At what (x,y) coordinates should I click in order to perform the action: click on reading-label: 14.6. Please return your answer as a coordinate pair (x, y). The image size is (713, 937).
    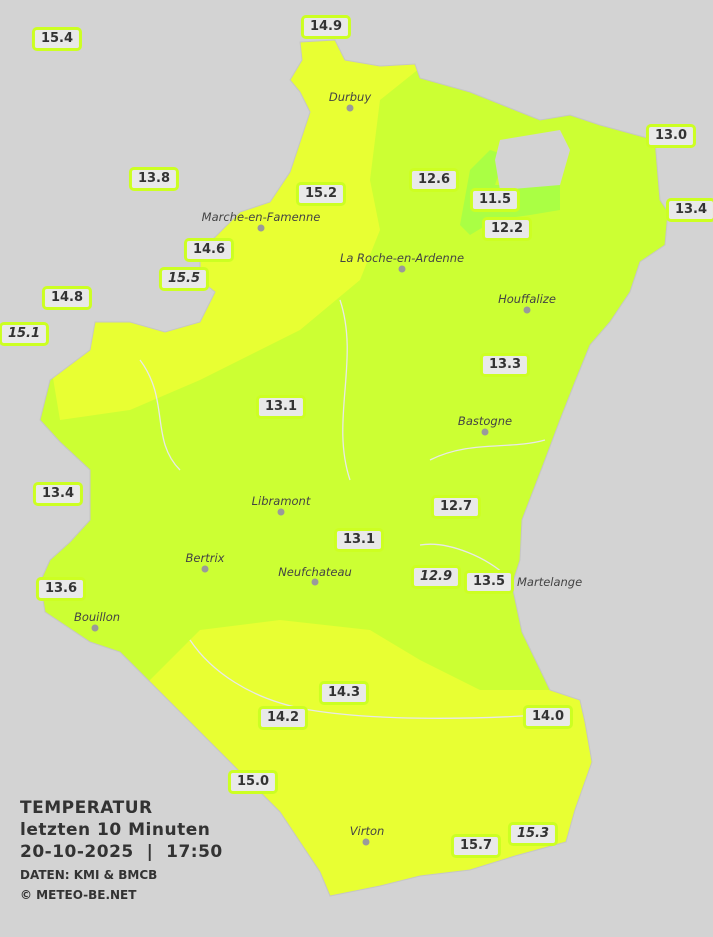
    Looking at the image, I should click on (209, 250).